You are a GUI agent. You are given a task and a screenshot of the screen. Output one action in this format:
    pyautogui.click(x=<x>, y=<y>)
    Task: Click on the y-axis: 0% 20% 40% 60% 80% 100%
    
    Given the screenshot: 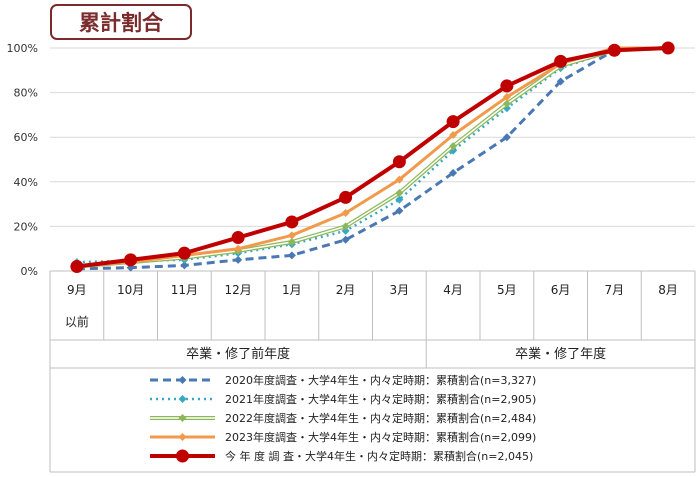 What is the action you would take?
    pyautogui.click(x=22, y=160)
    